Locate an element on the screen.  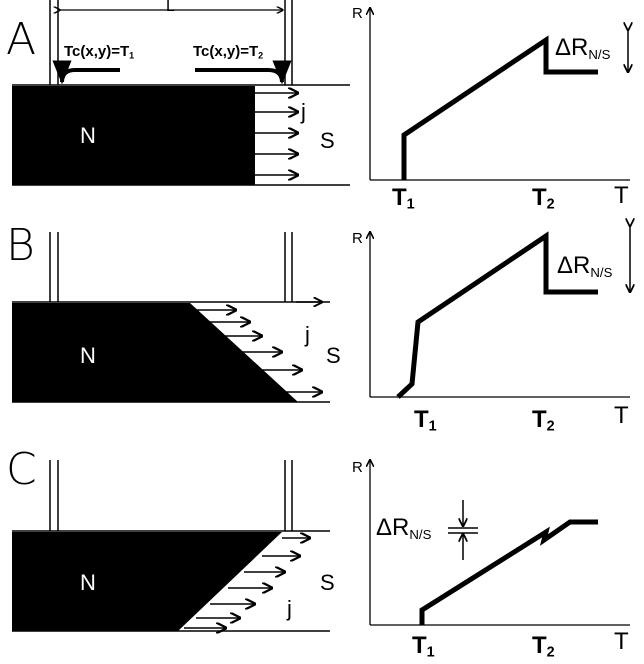
current-arrows-c is located at coordinates (247, 583).